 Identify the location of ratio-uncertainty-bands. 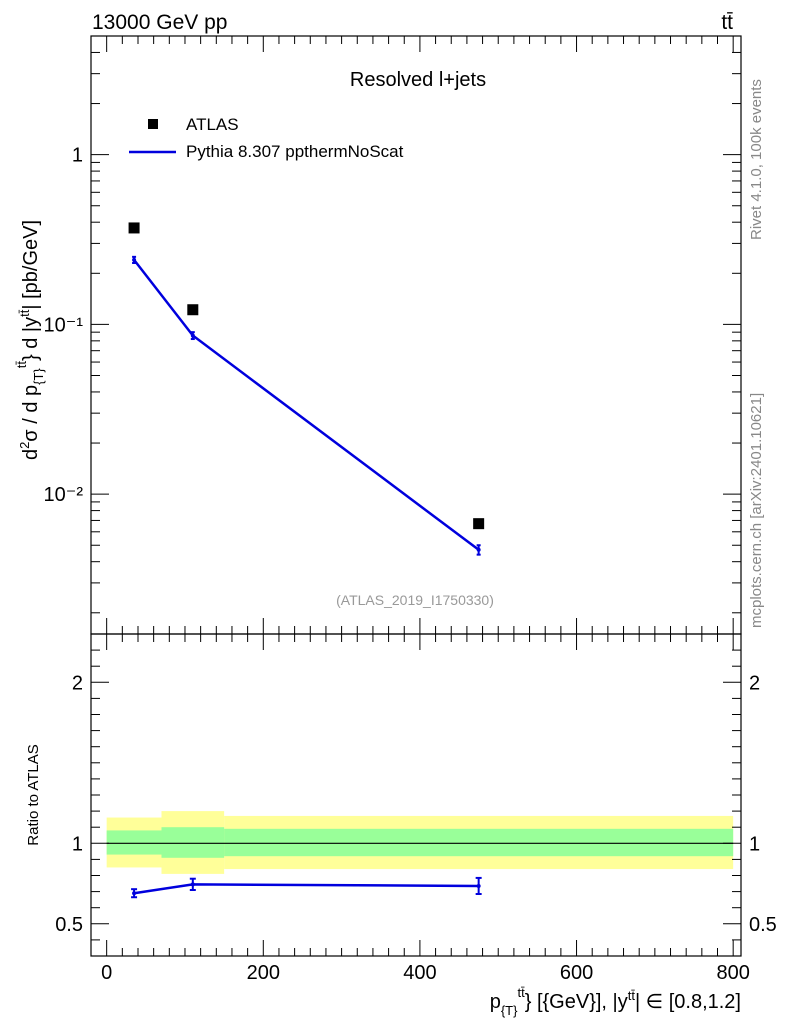
(420, 842).